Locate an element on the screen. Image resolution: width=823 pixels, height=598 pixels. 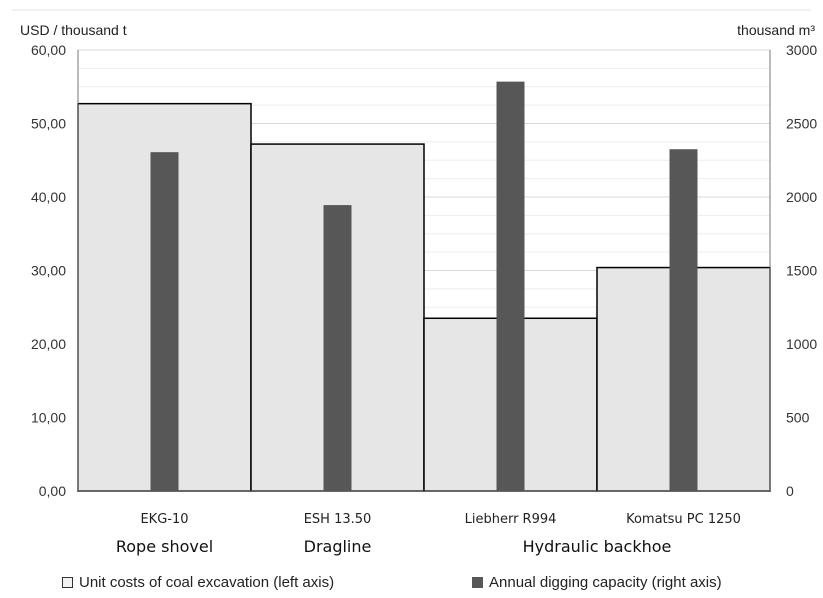
right-tick-label: 2500 is located at coordinates (801, 124).